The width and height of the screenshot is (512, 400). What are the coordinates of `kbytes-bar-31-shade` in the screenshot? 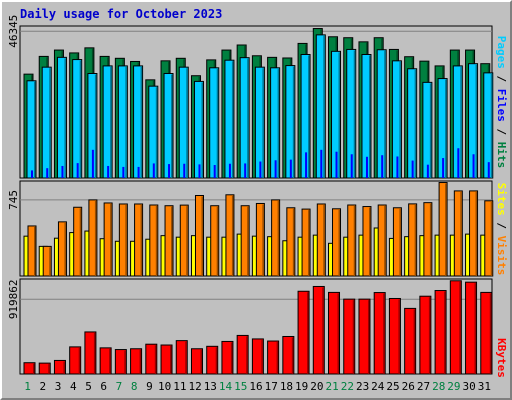 It's located at (490, 333).